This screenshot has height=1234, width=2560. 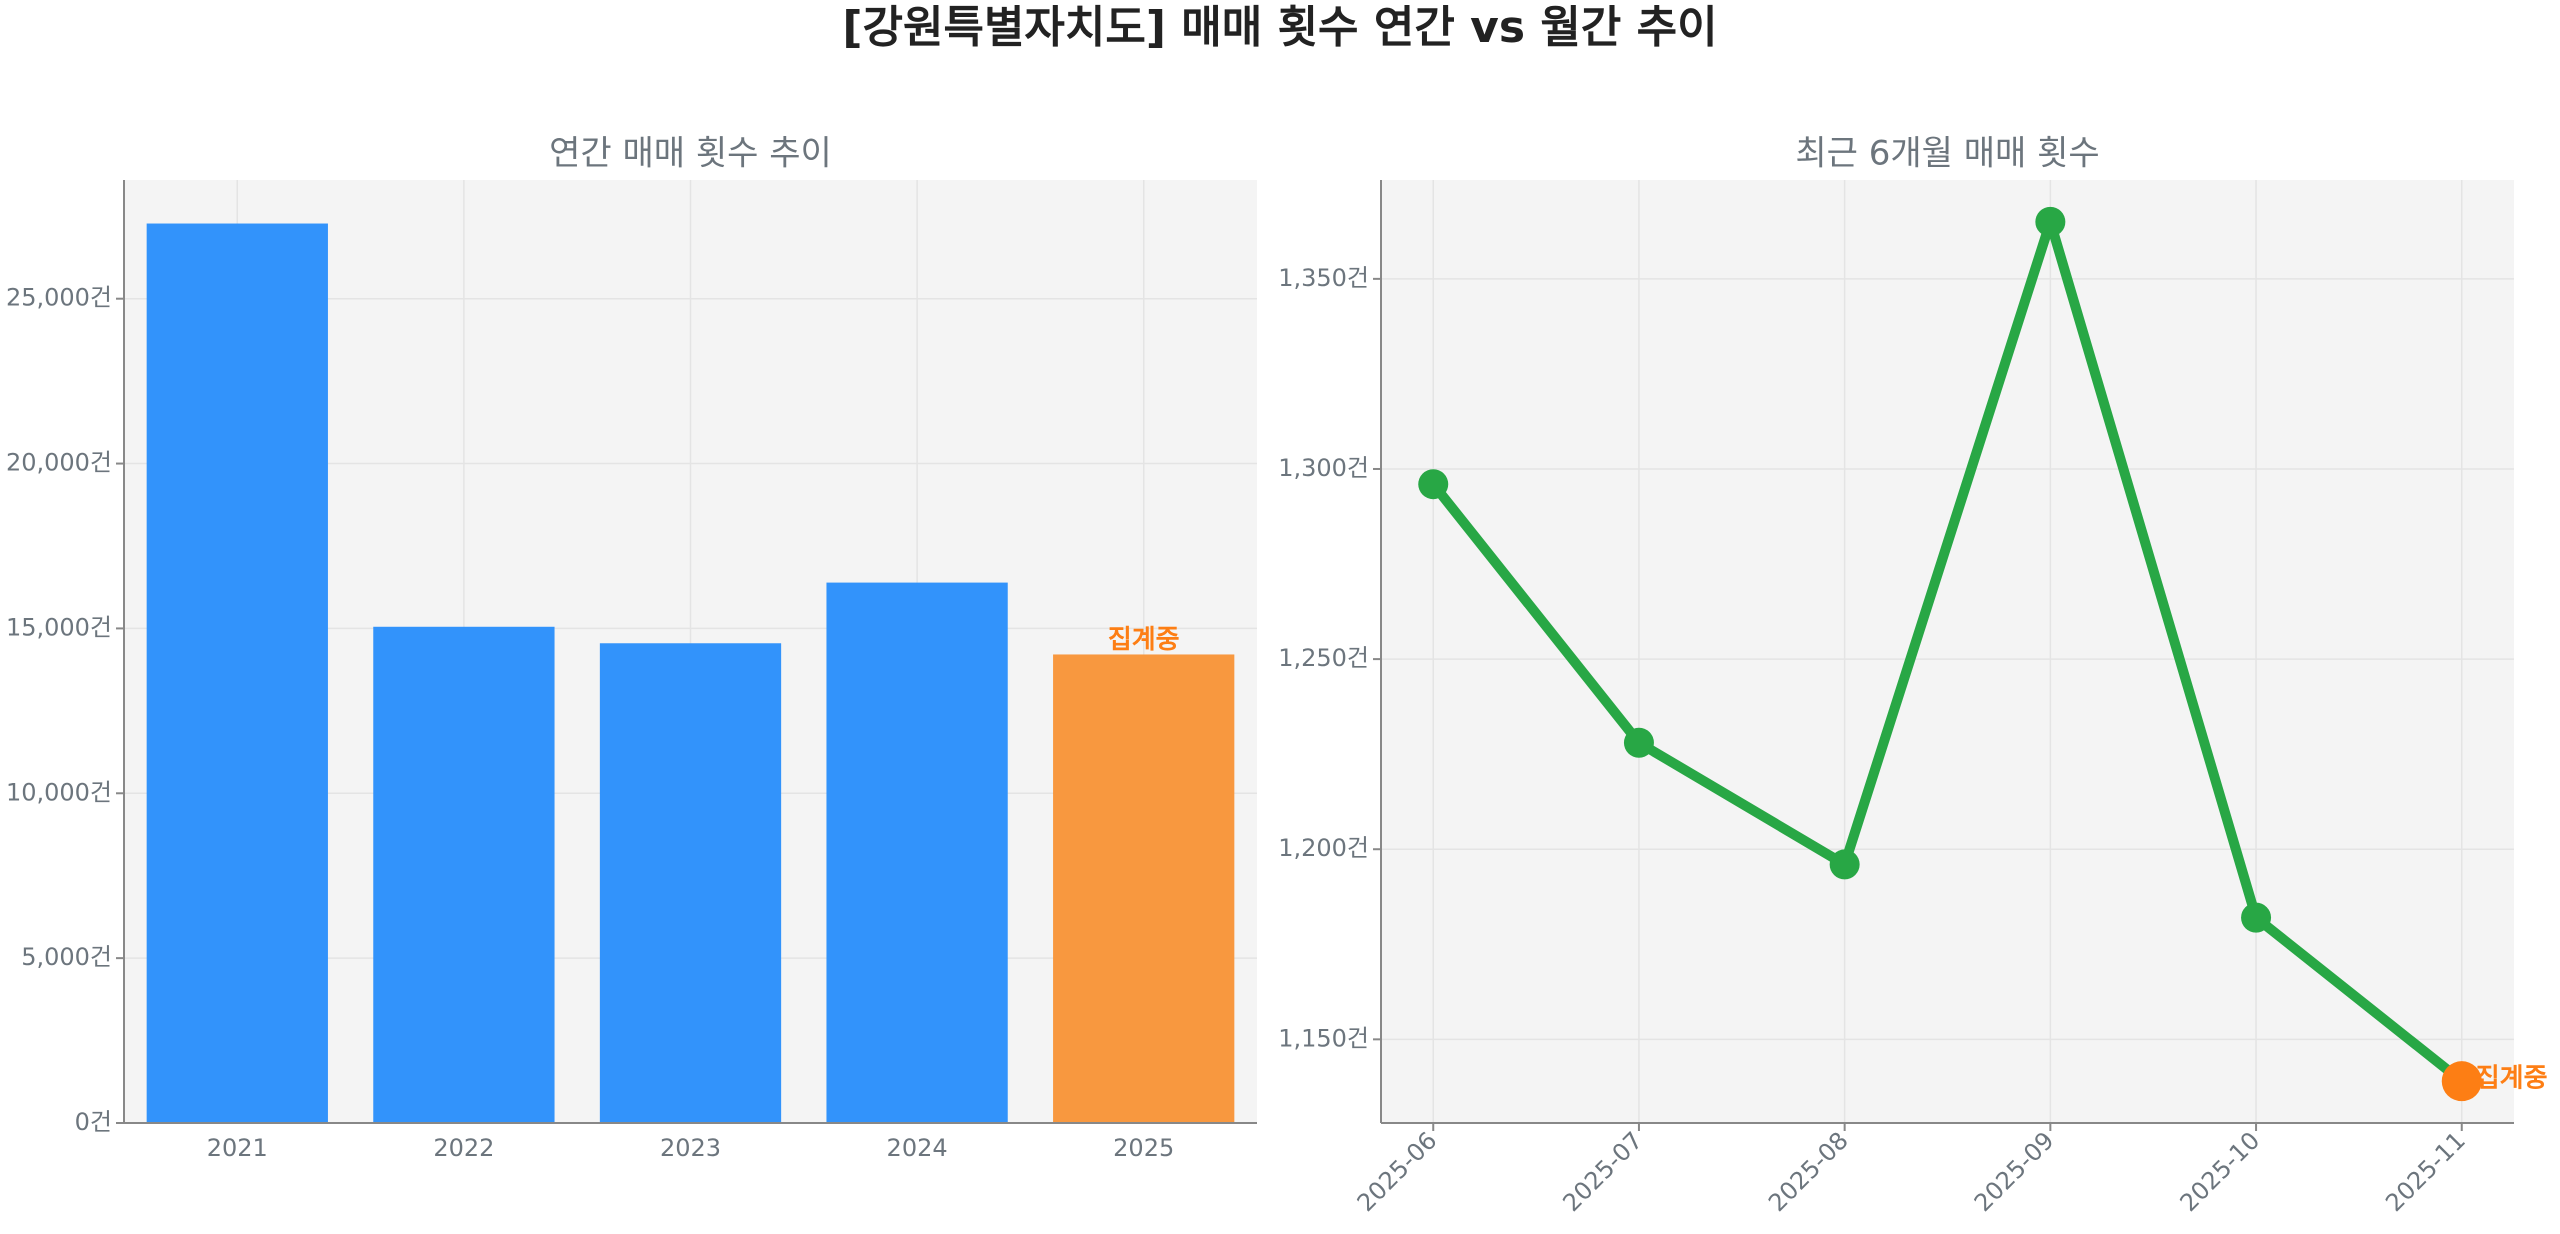 I want to click on y-tick-label: 25,000건, so click(x=59, y=298).